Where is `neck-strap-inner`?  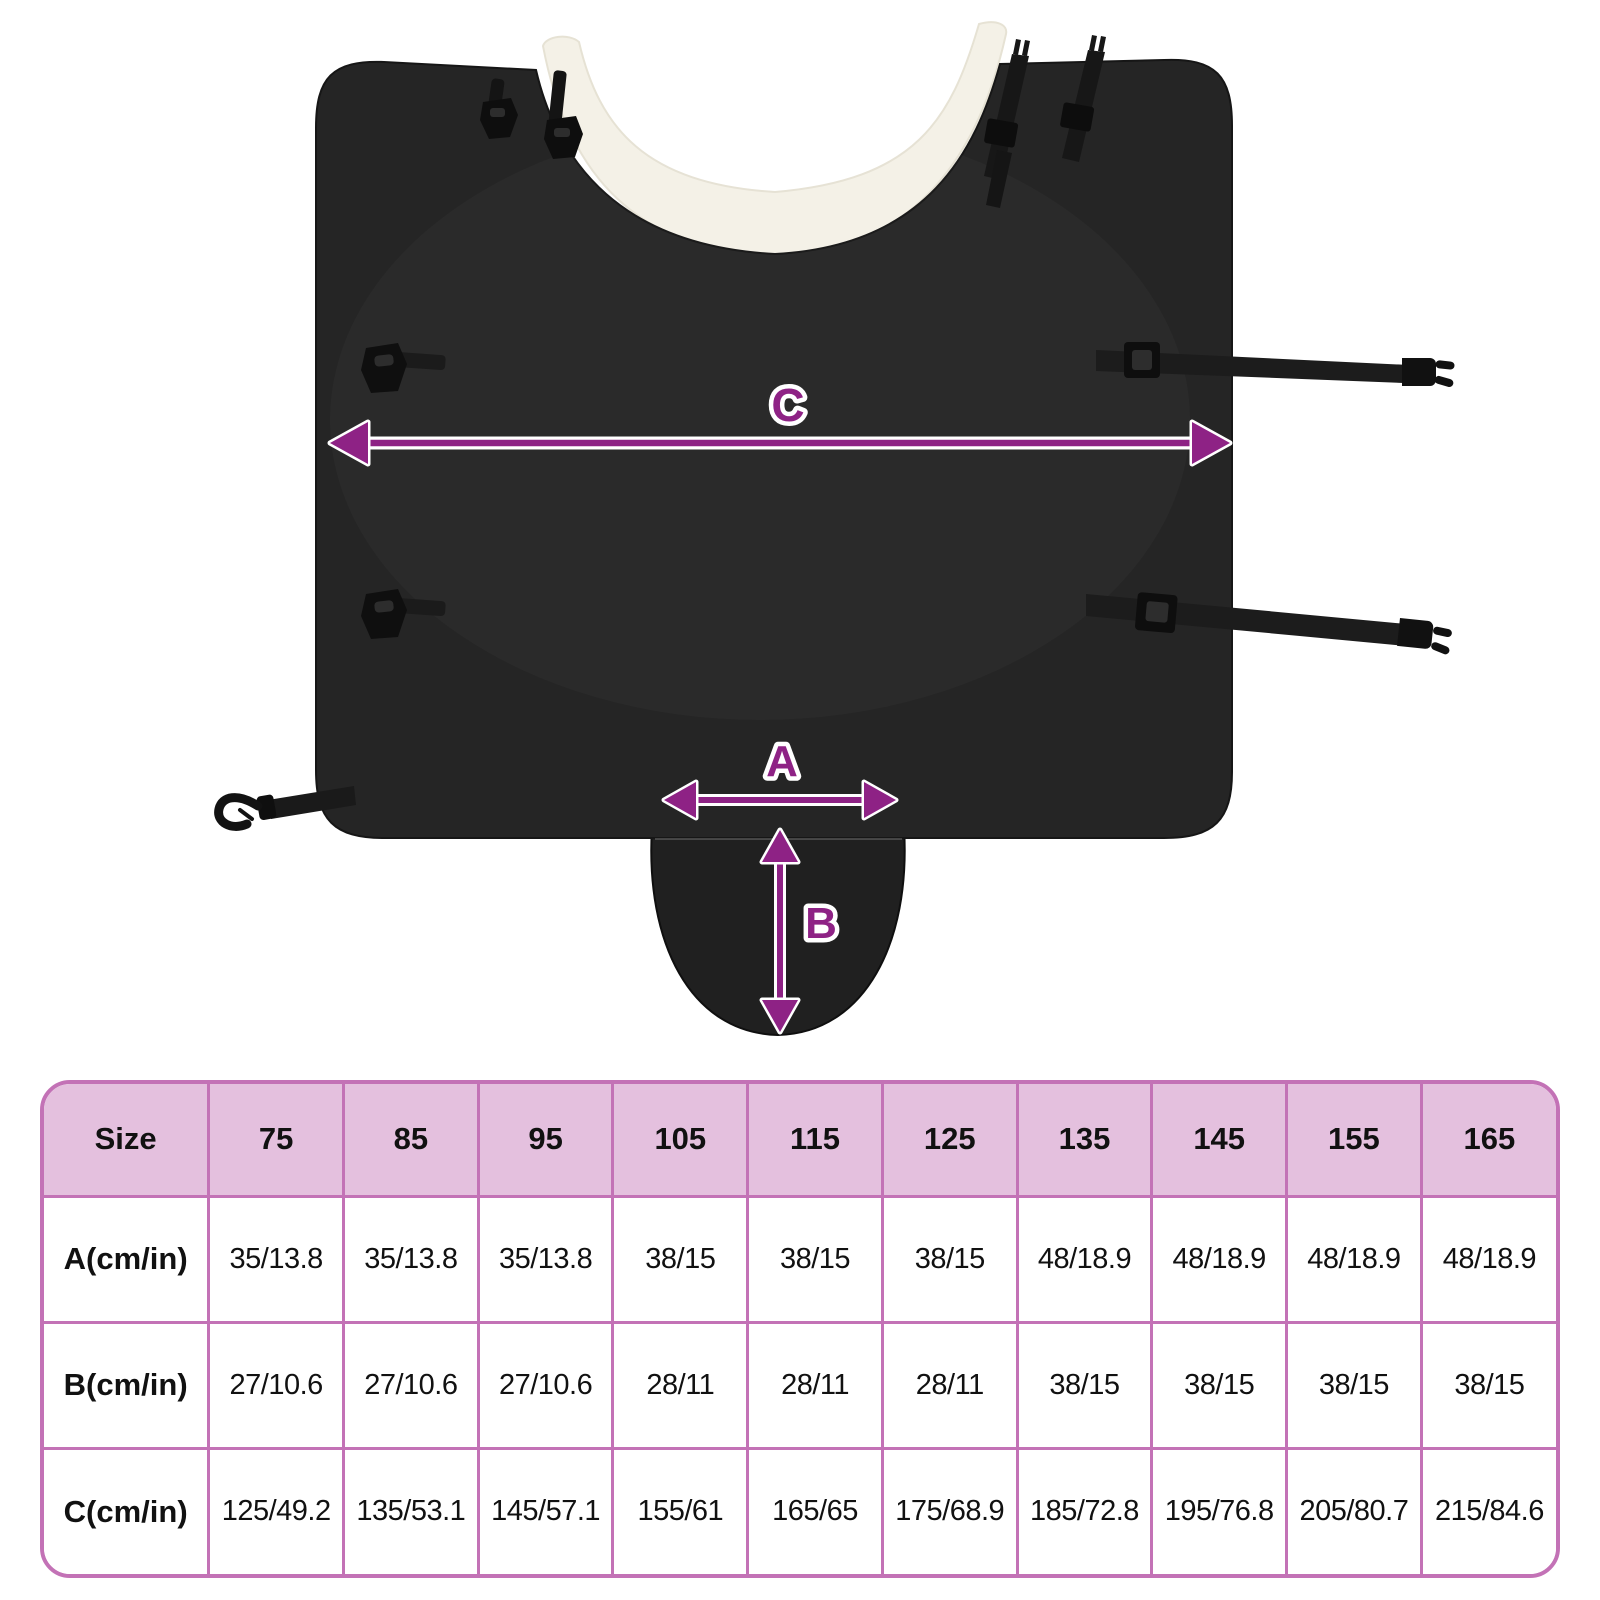 neck-strap-inner is located at coordinates (1007, 123).